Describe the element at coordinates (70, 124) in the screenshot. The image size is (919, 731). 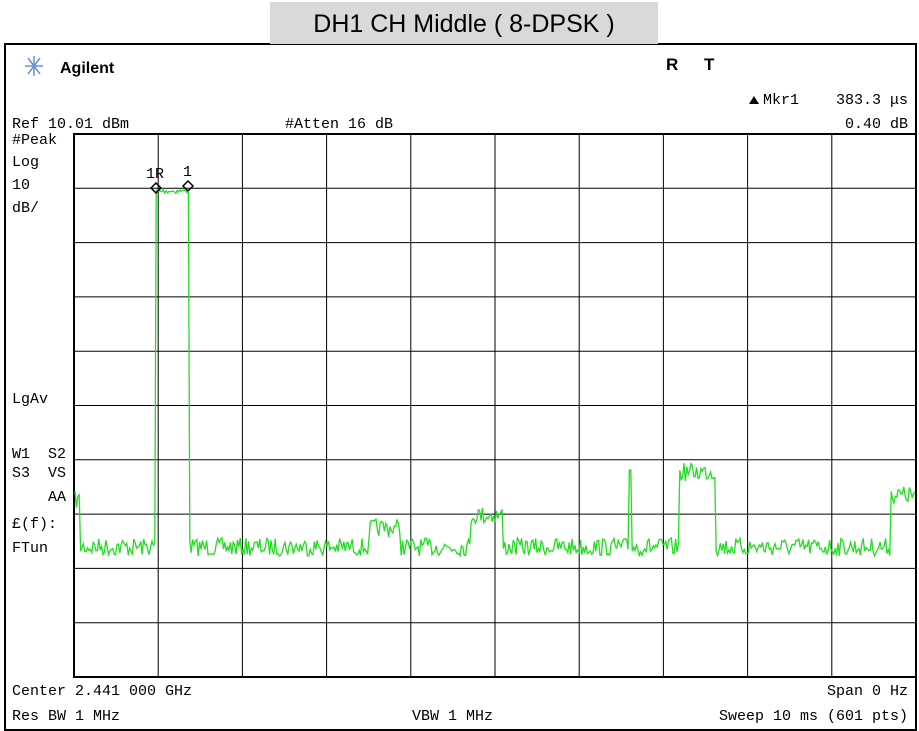
I see `ref-level: Ref 10.01 dBm` at that location.